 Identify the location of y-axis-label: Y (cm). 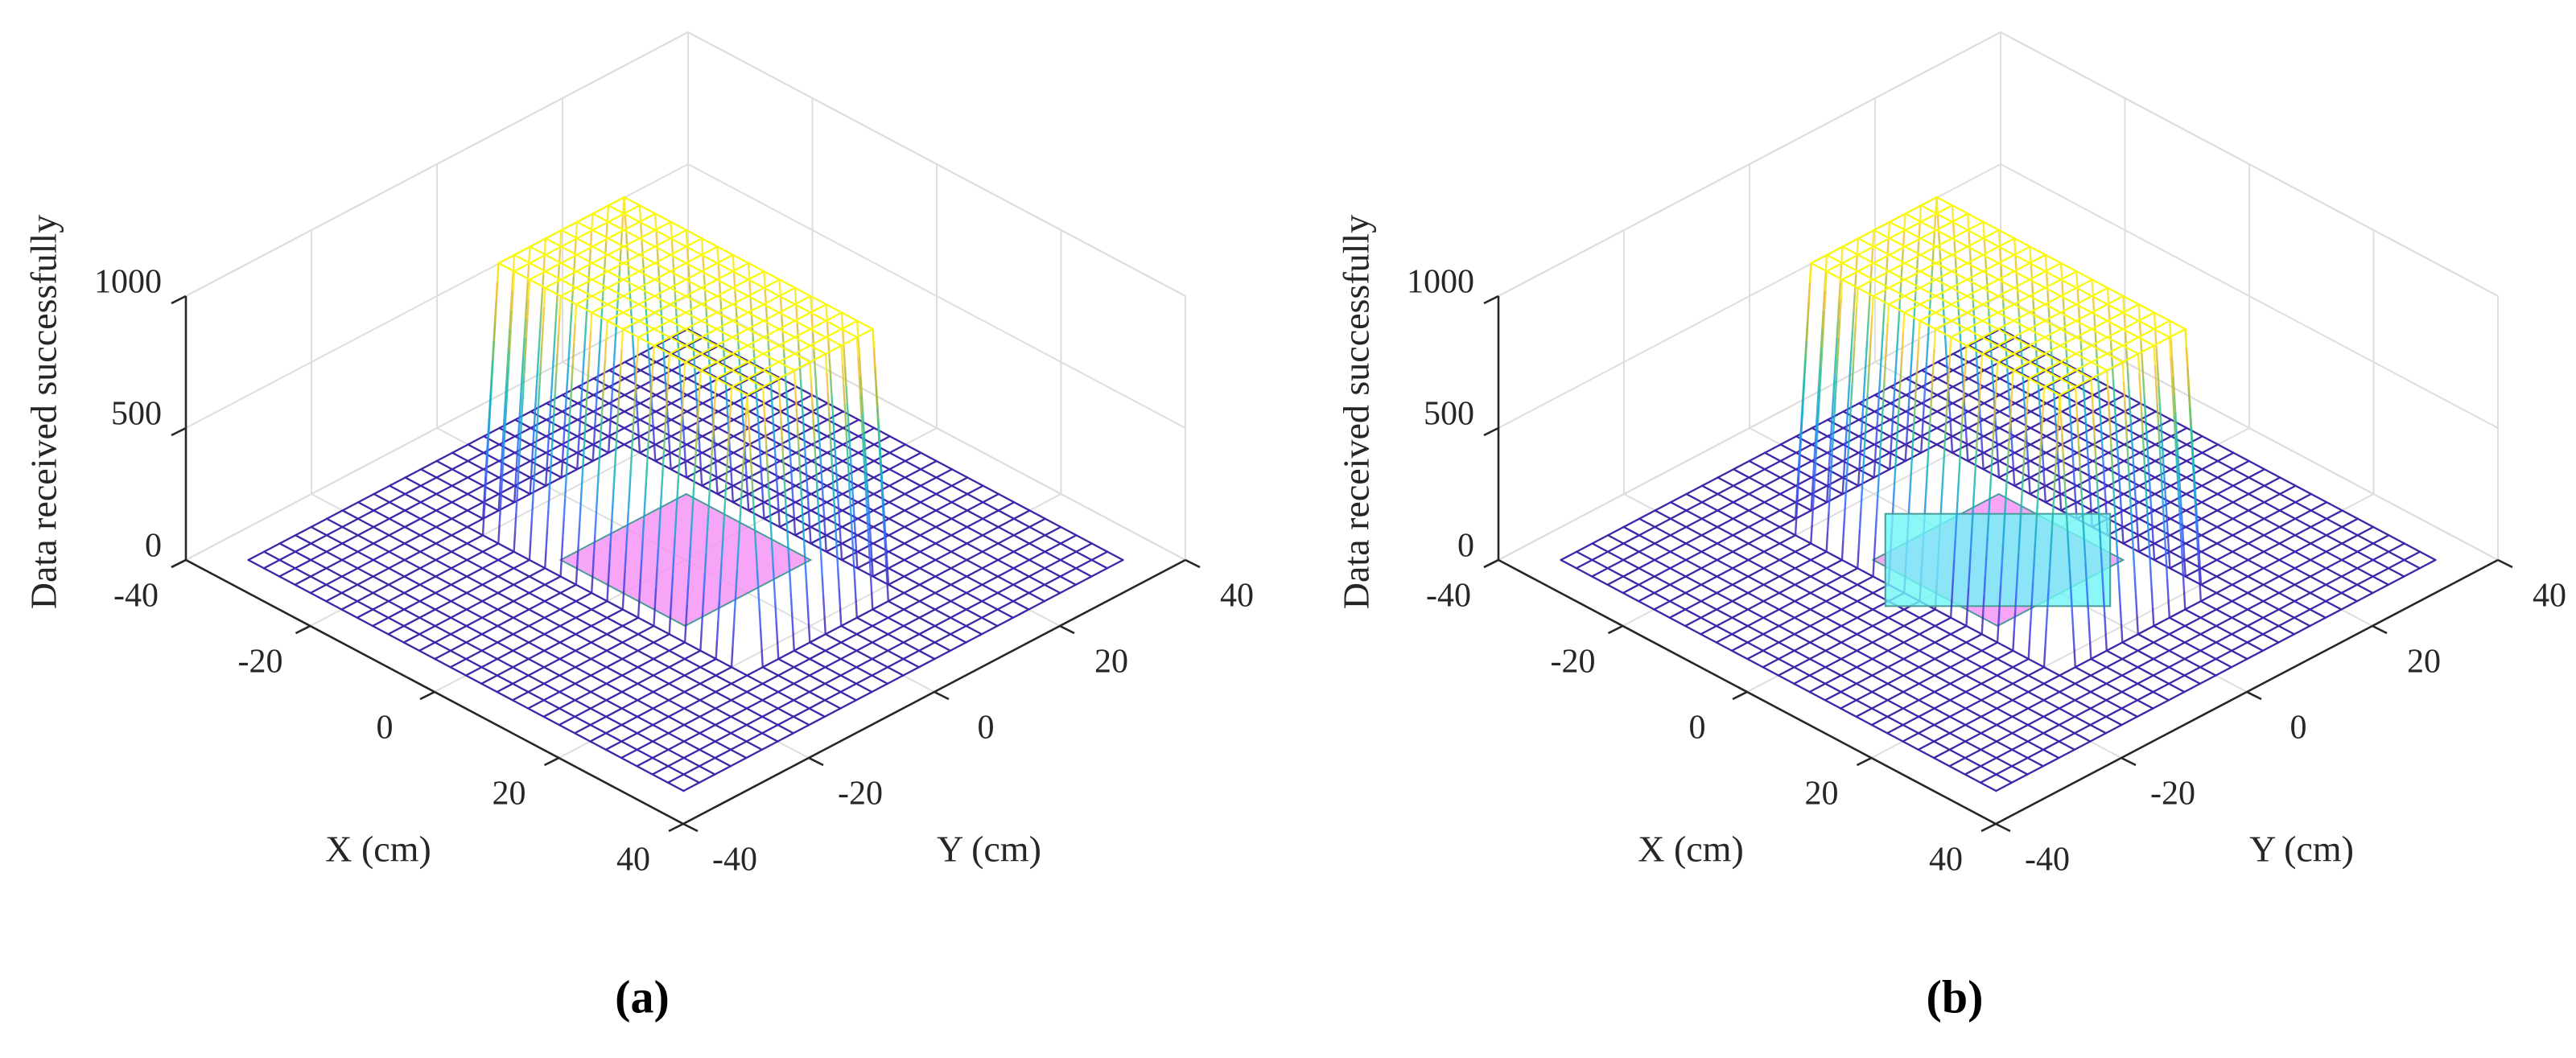
(2301, 849).